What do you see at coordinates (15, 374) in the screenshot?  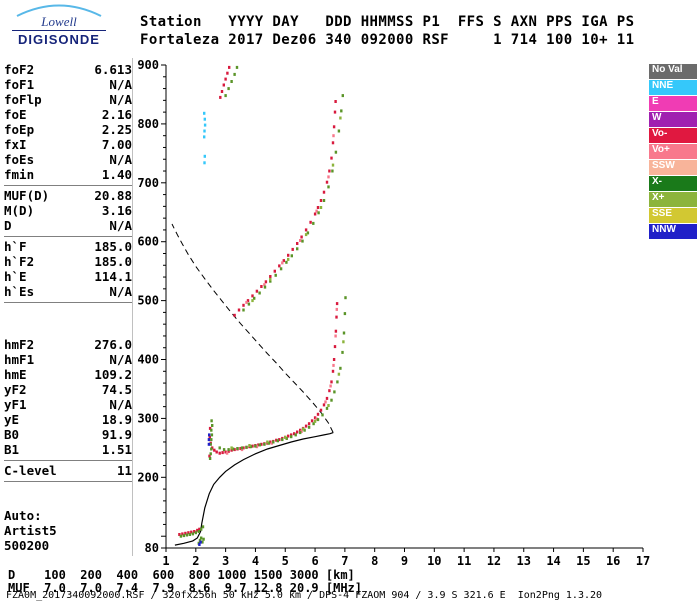 I see `parameter-label: hmE` at bounding box center [15, 374].